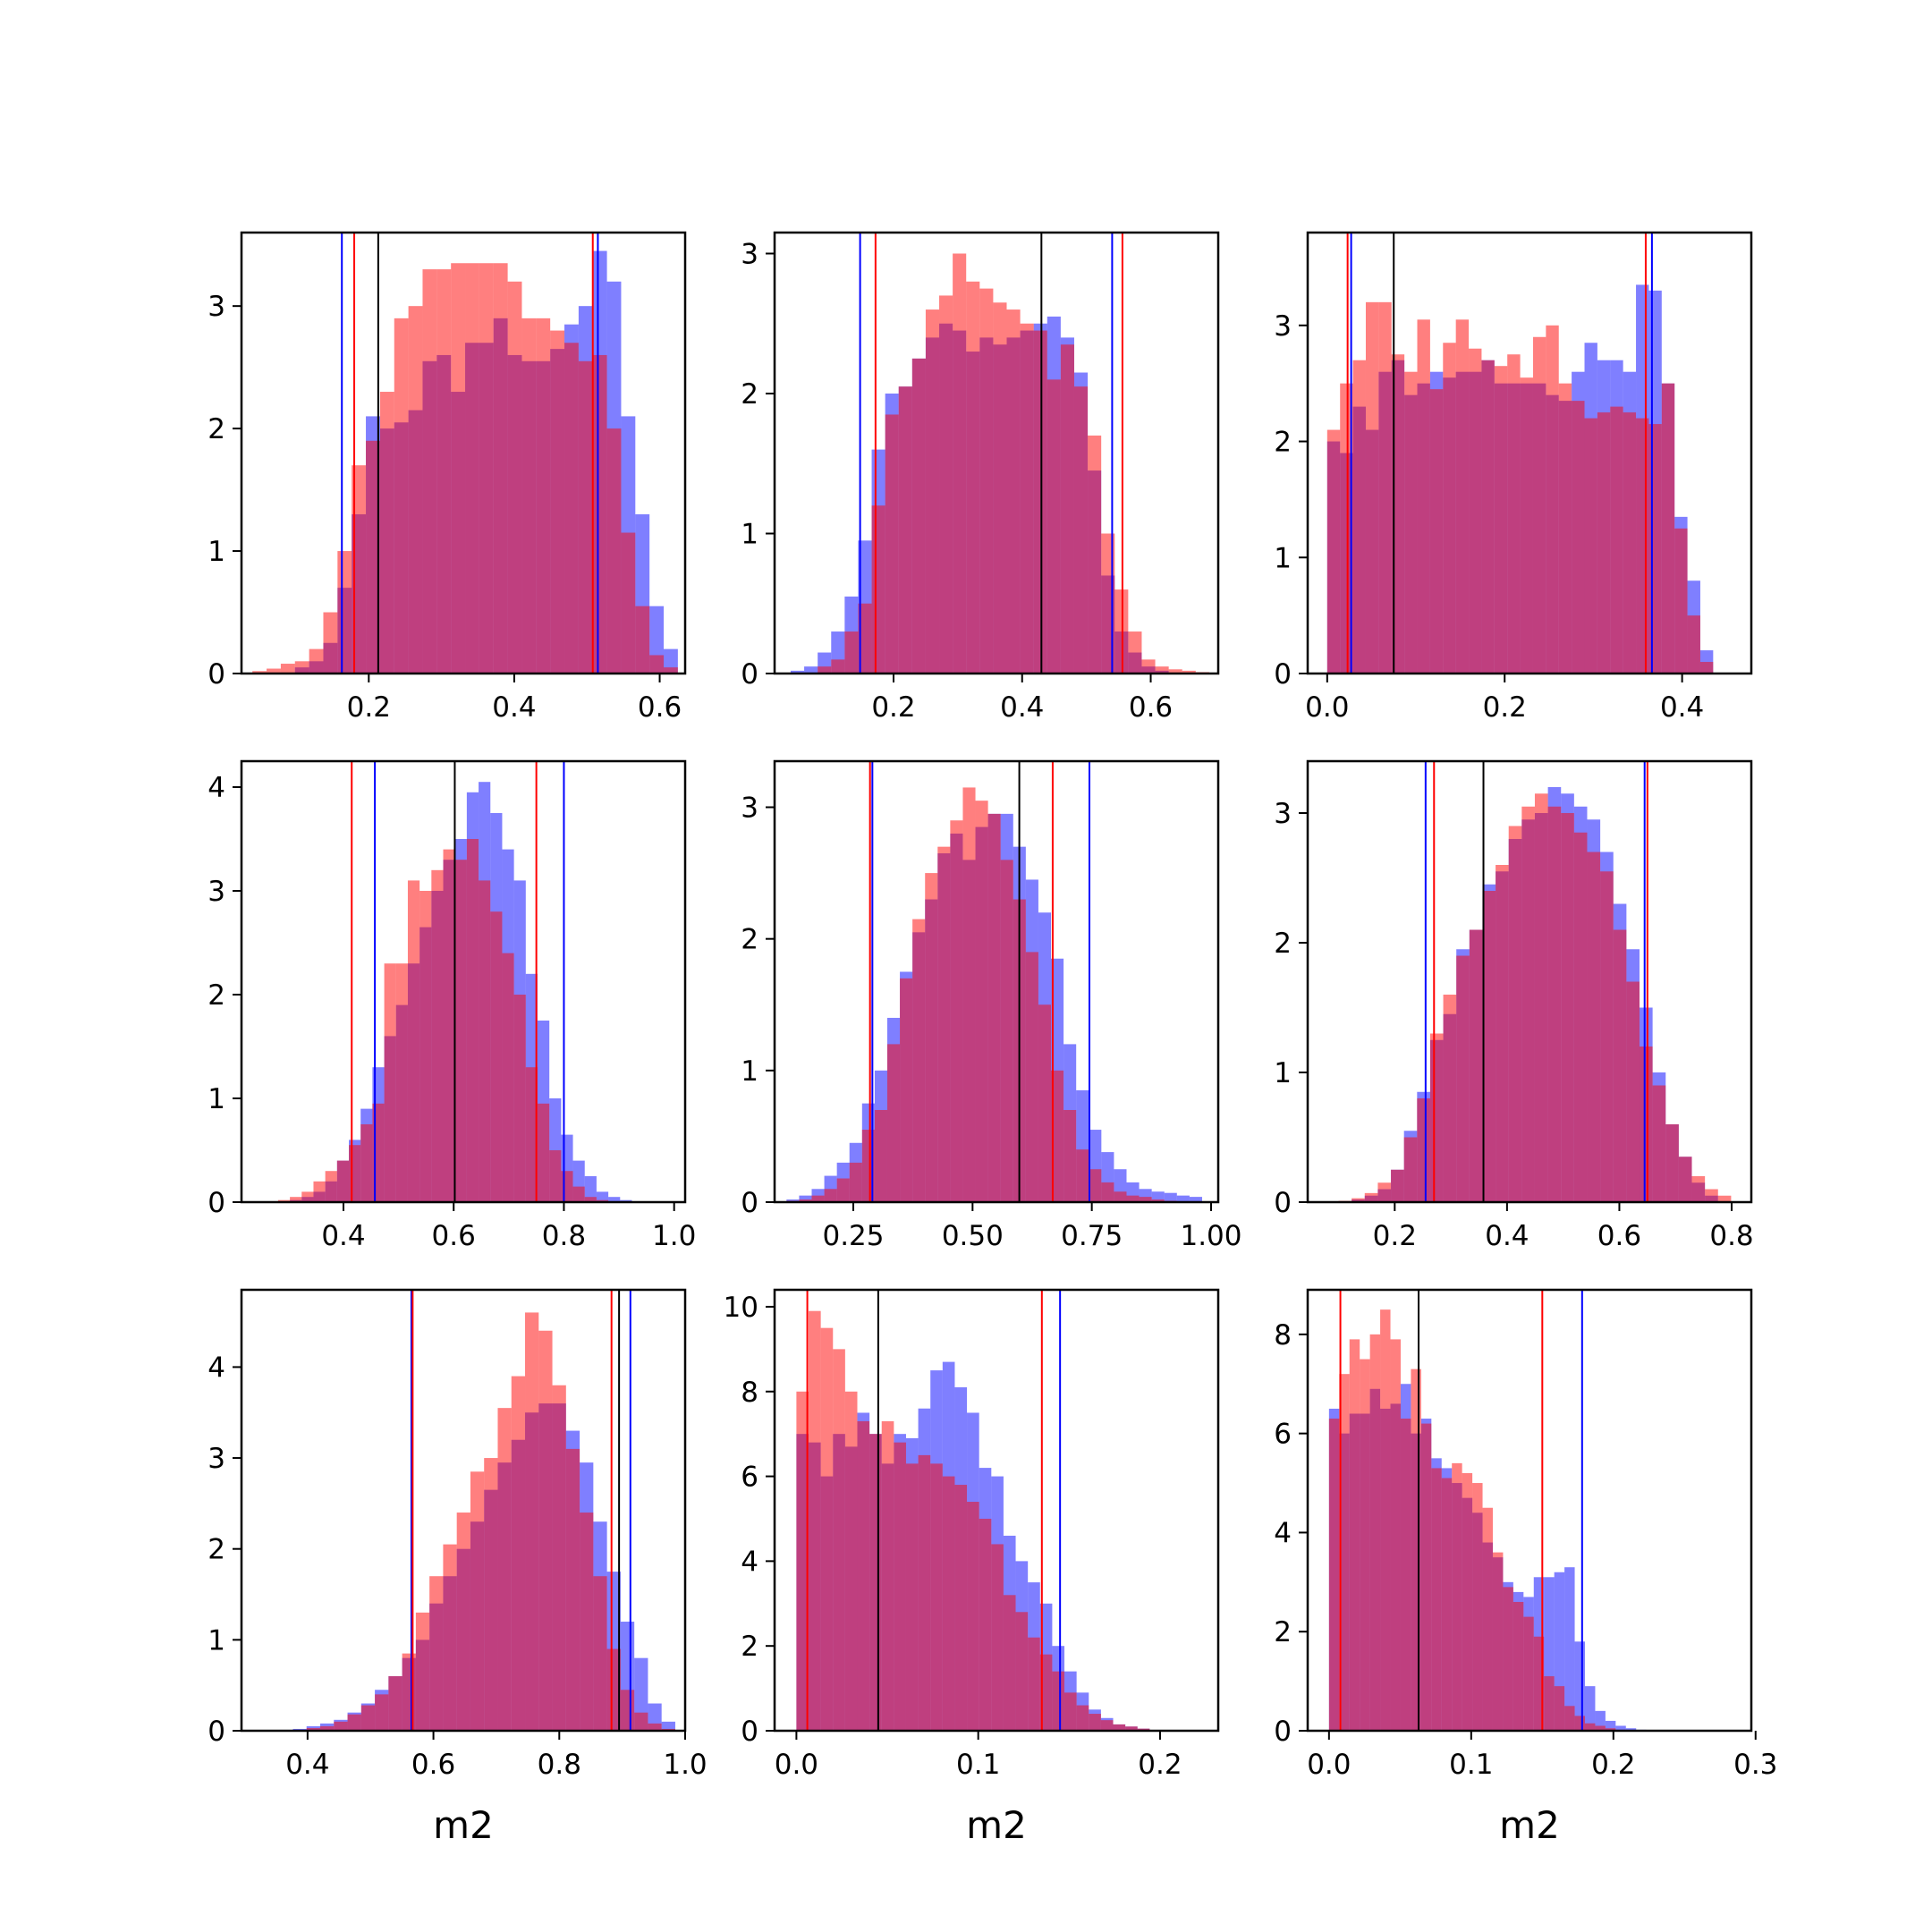 This screenshot has height=1932, width=1932. I want to click on y-tick-label: 3, so click(216, 307).